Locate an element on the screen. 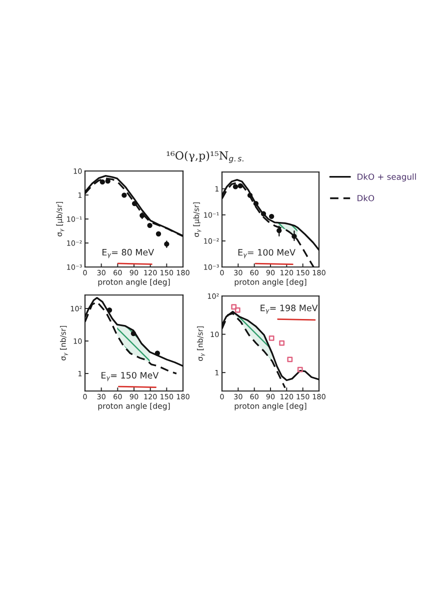 This screenshot has width=434, height=600. annotation: E$_{γ}$= 150 MeV is located at coordinates (130, 377).